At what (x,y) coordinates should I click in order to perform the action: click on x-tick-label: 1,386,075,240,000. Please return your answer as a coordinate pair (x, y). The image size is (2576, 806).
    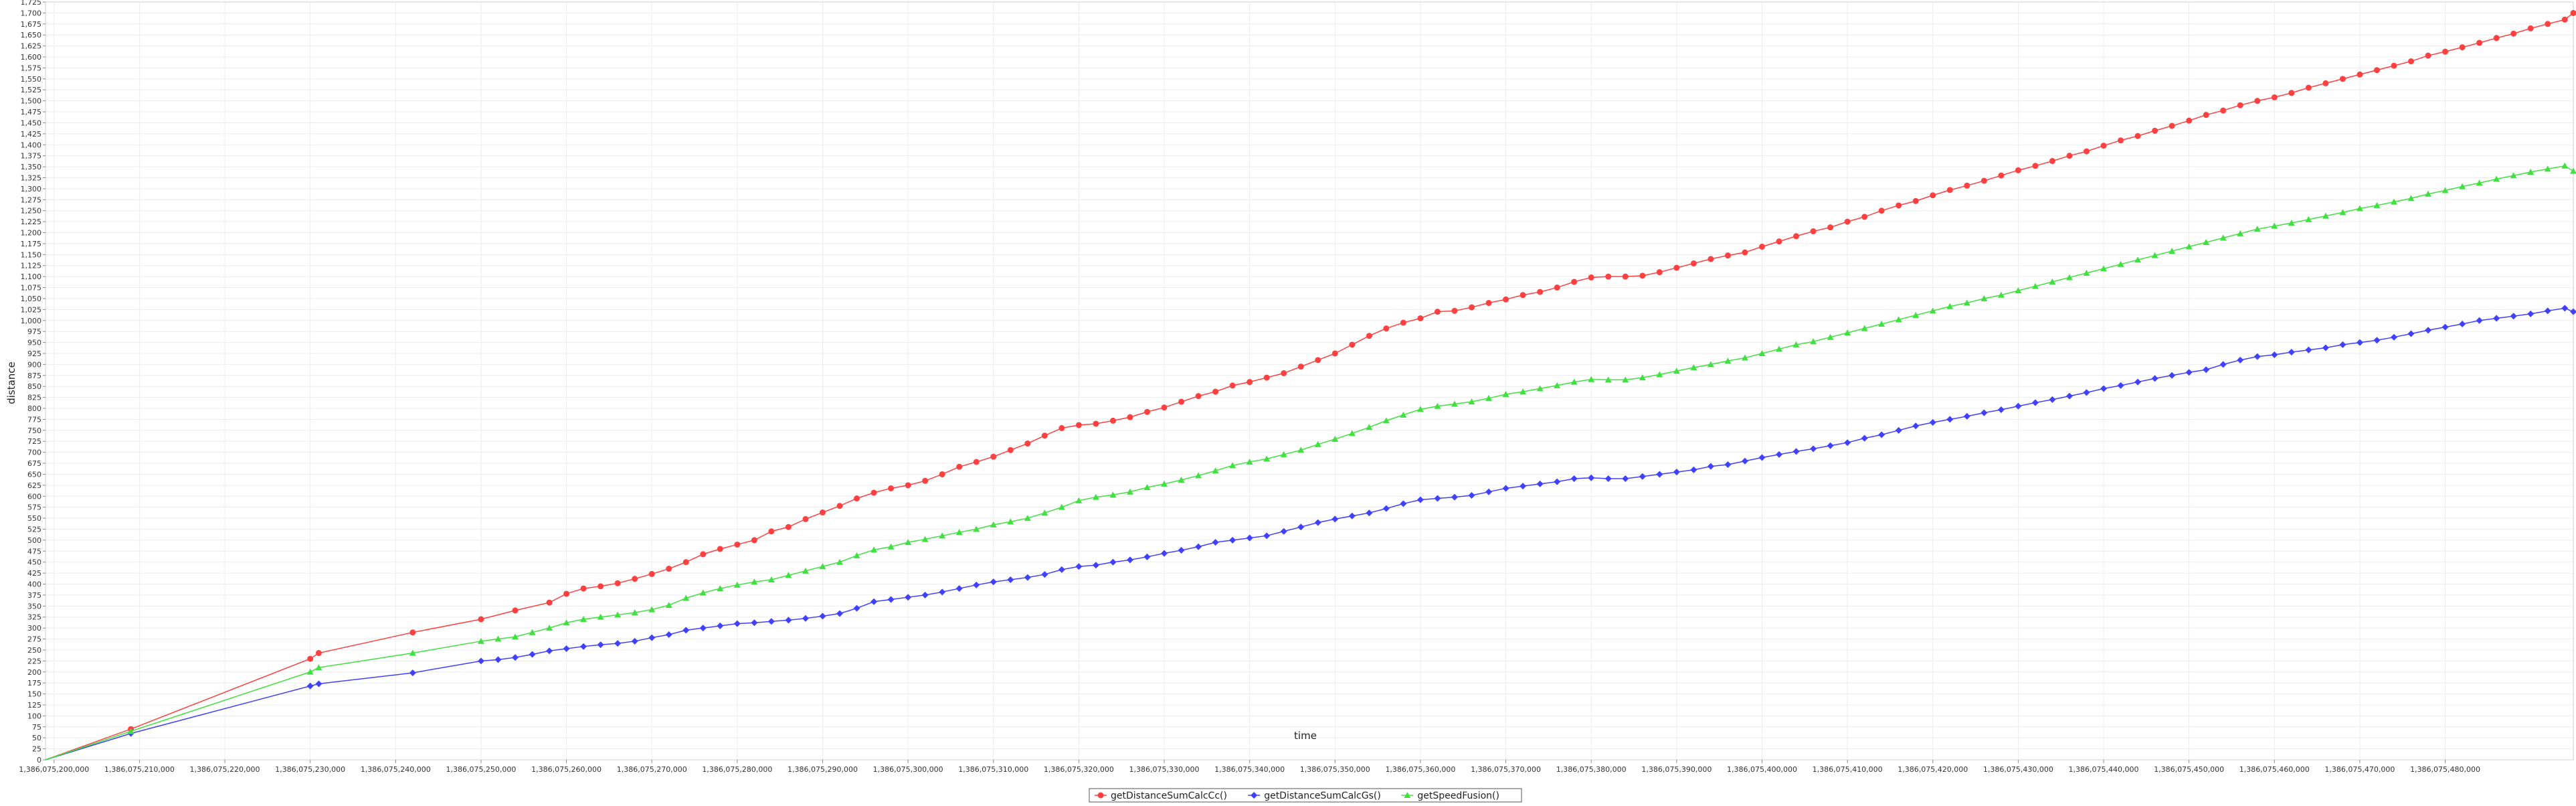
    Looking at the image, I should click on (396, 770).